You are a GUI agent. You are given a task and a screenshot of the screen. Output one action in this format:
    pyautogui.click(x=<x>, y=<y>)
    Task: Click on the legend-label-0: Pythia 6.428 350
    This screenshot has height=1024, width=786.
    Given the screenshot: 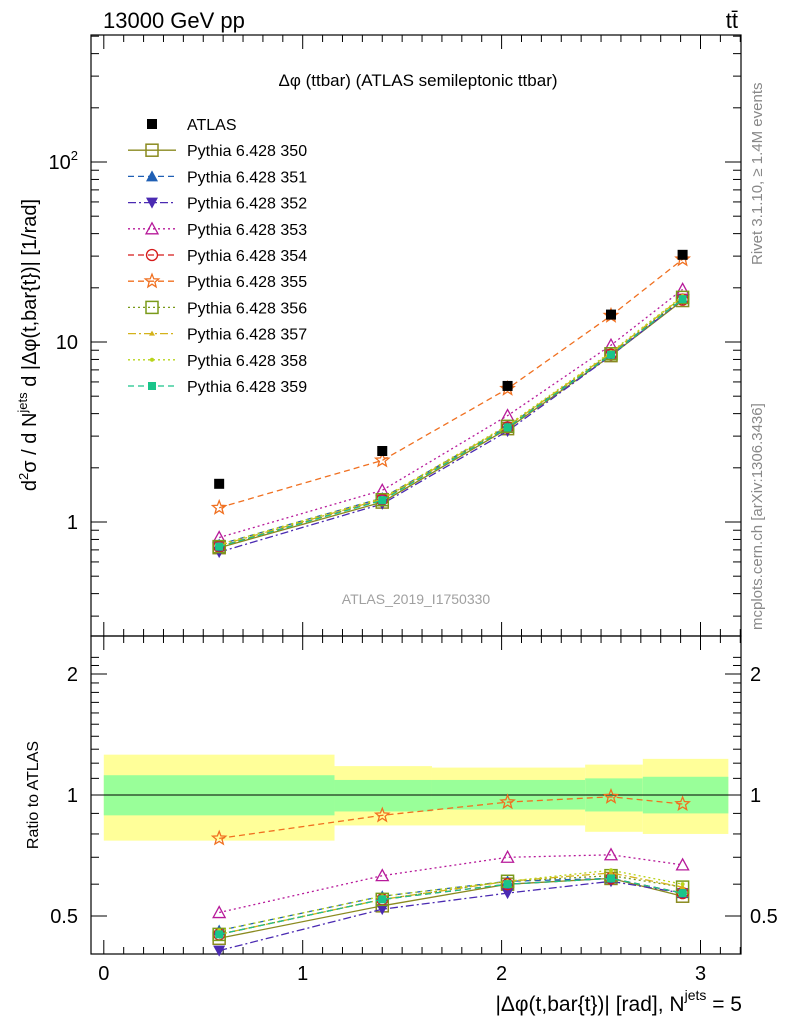 What is the action you would take?
    pyautogui.click(x=247, y=151)
    